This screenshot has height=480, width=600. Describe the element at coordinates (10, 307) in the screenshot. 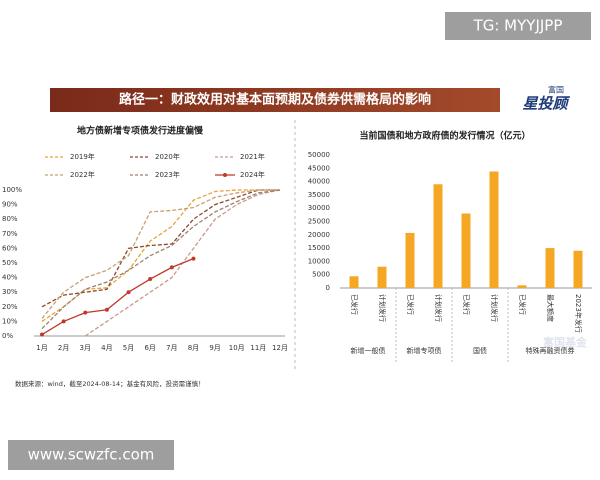

I see `y-tick-label: 20%` at that location.